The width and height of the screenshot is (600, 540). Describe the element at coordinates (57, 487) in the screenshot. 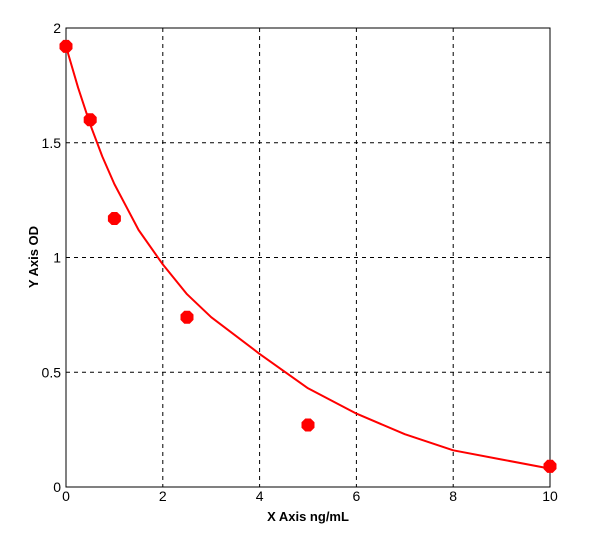

I see `y-tick-label: 0` at that location.